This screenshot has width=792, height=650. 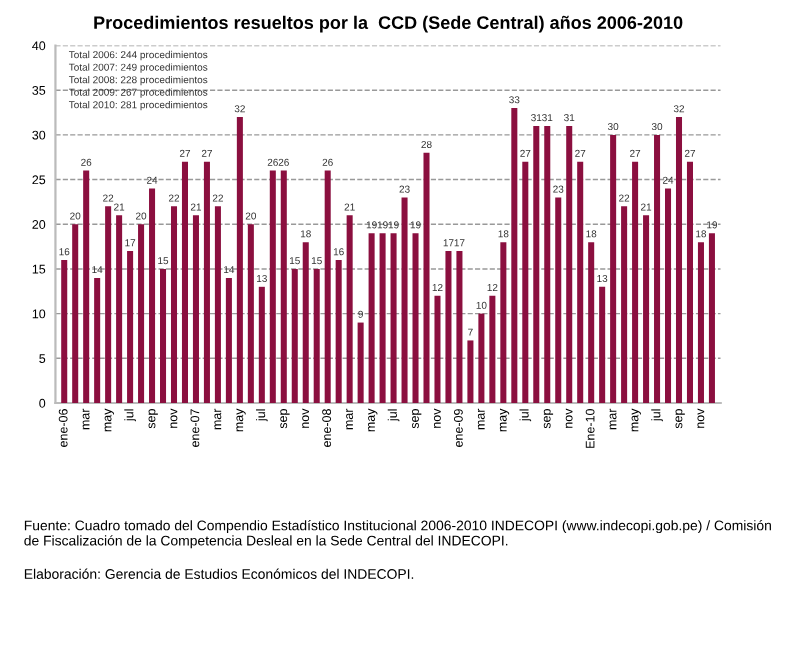 What do you see at coordinates (388, 24) in the screenshot?
I see `chart-title: Procedimientos resueltos por la CCD (Sede Central) años 2006-2010` at bounding box center [388, 24].